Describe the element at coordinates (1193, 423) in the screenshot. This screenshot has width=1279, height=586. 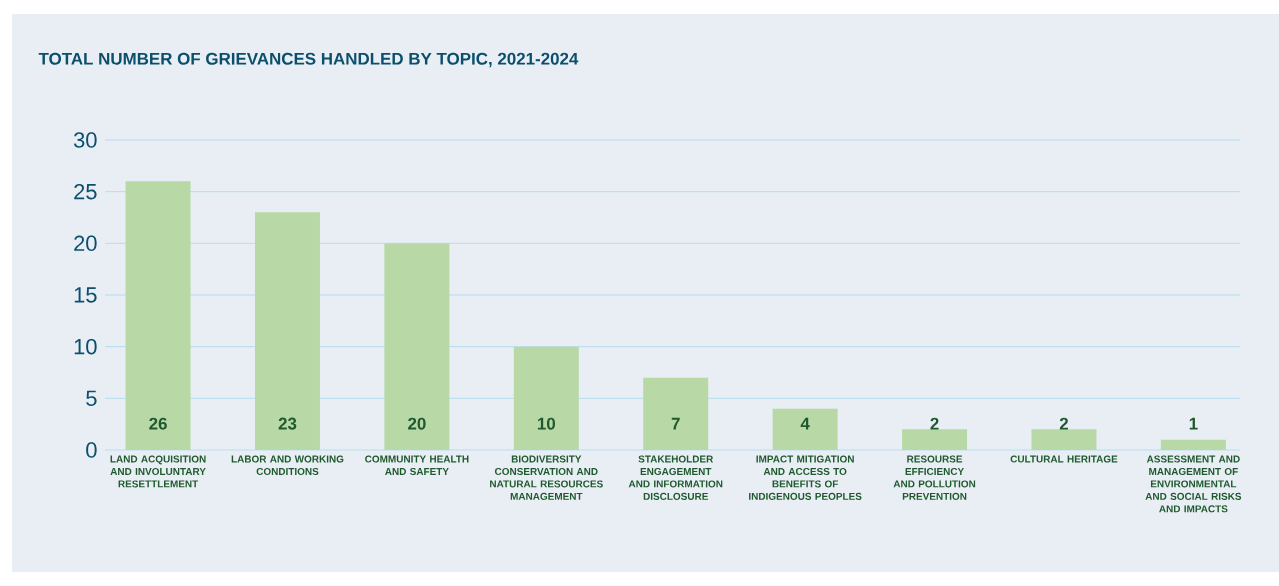
I see `data-label: 1` at that location.